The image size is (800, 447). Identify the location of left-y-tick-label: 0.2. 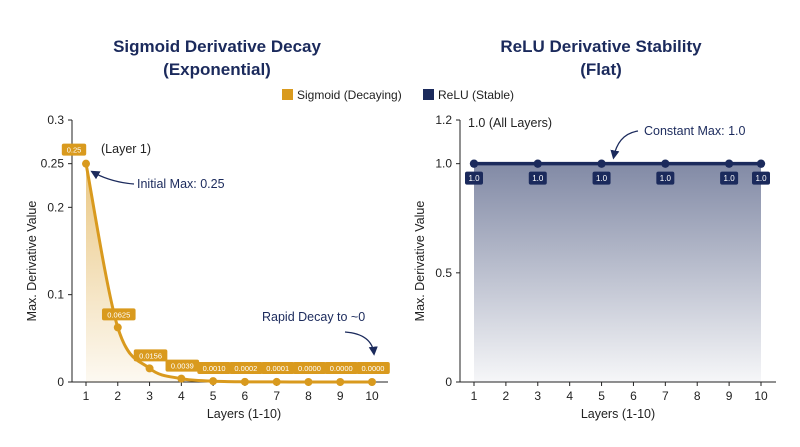
(55, 207).